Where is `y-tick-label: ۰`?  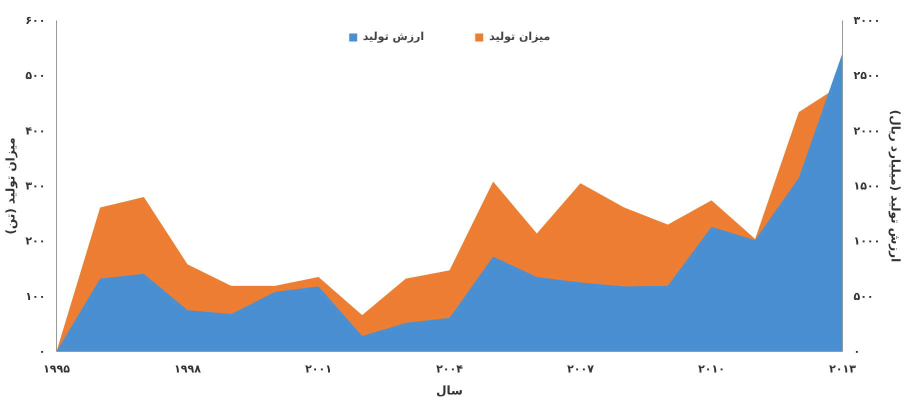
y-tick-label: ۰ is located at coordinates (42, 351).